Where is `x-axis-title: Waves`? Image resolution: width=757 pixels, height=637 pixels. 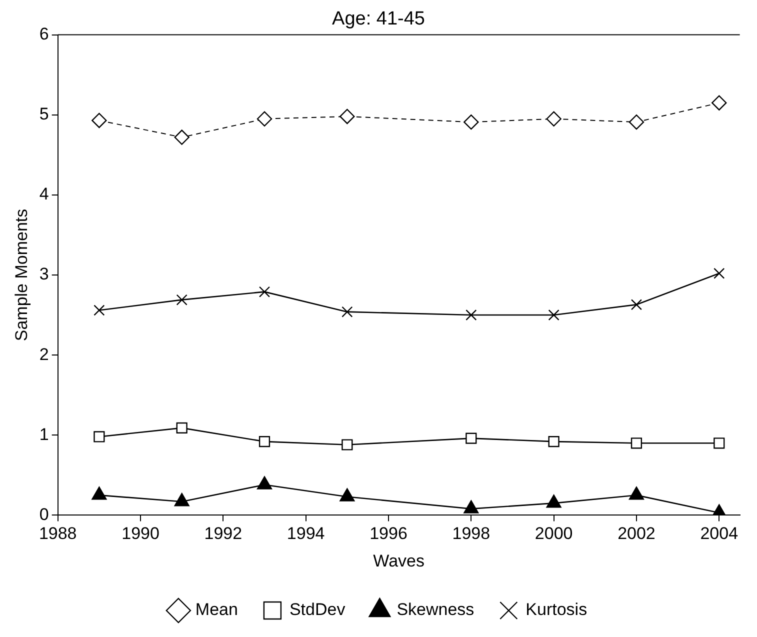
x-axis-title: Waves is located at coordinates (398, 560).